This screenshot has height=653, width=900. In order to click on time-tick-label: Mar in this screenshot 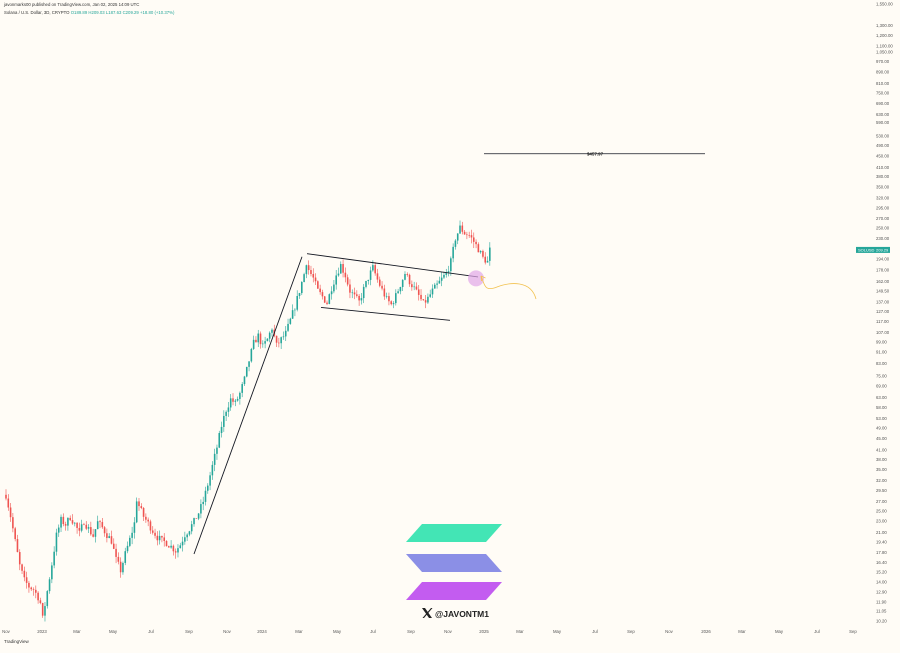, I will do `click(742, 631)`.